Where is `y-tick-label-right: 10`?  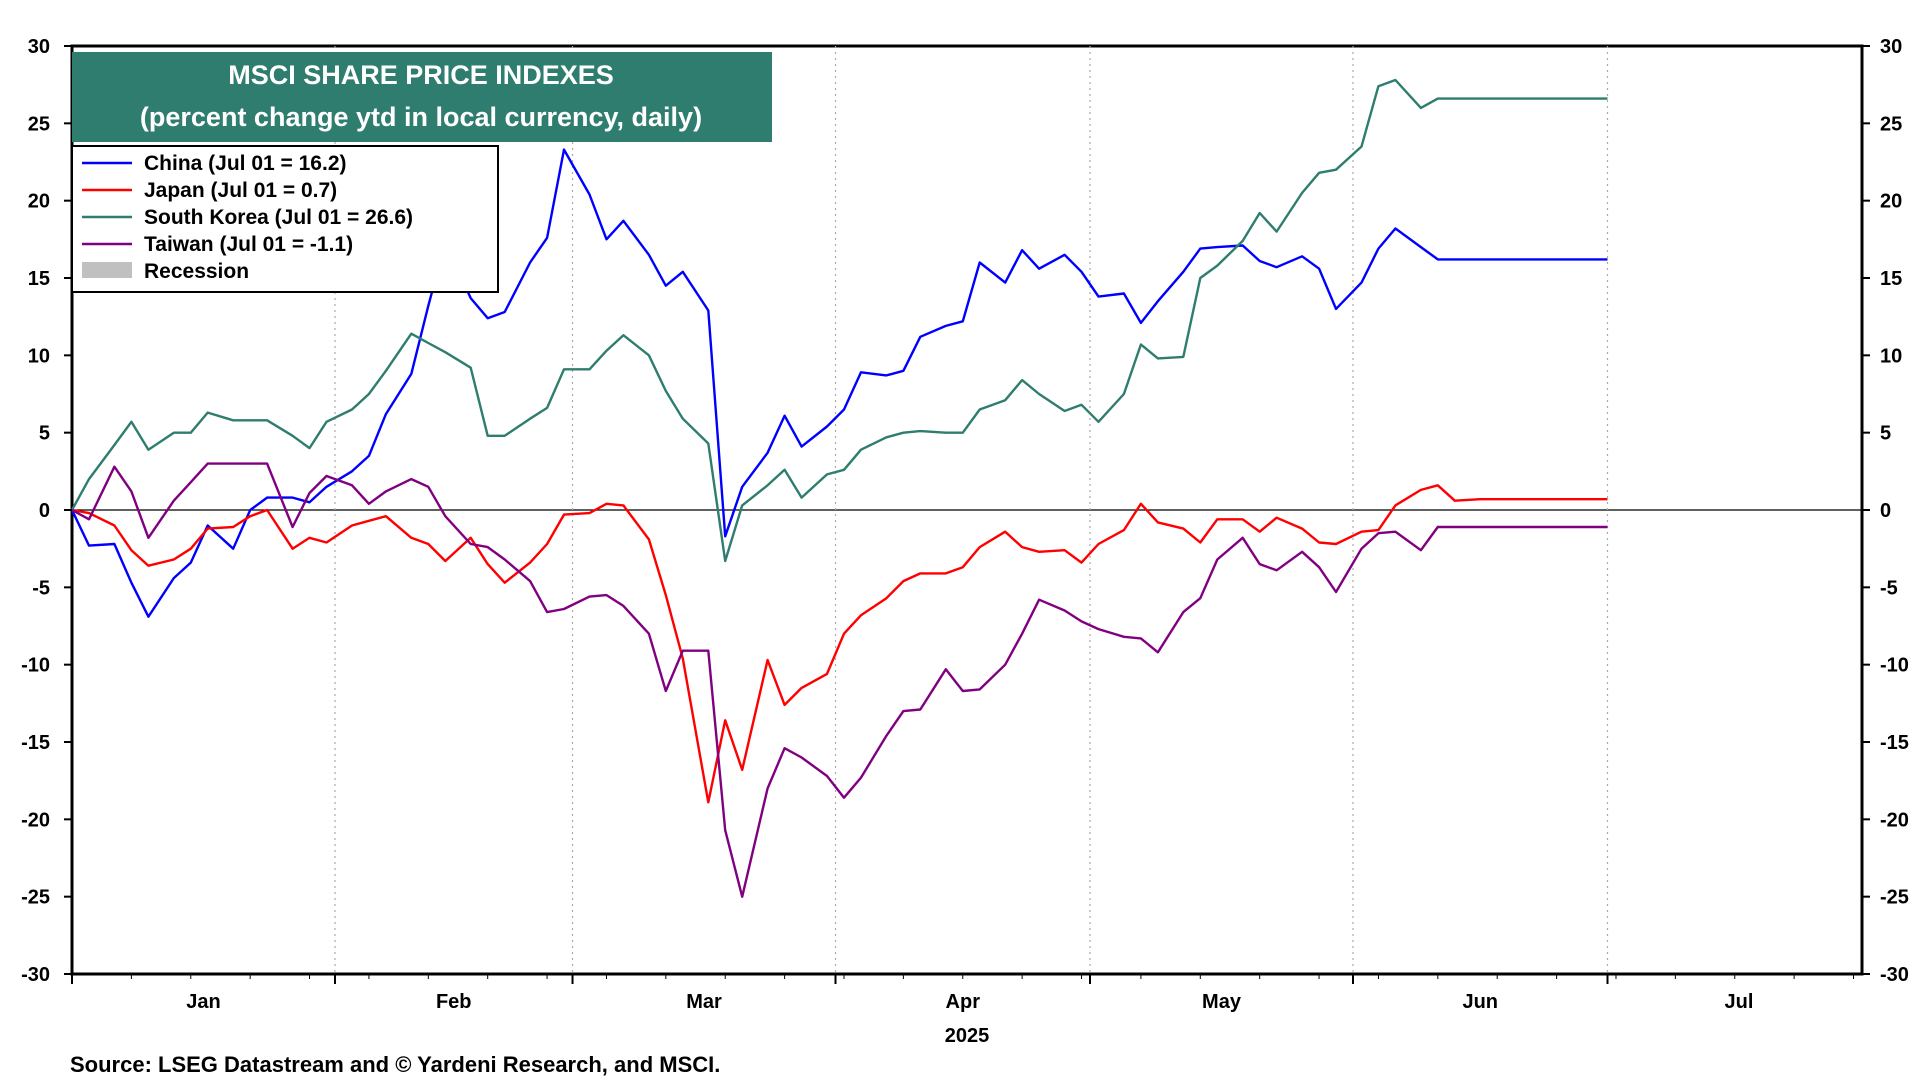 y-tick-label-right: 10 is located at coordinates (1891, 356).